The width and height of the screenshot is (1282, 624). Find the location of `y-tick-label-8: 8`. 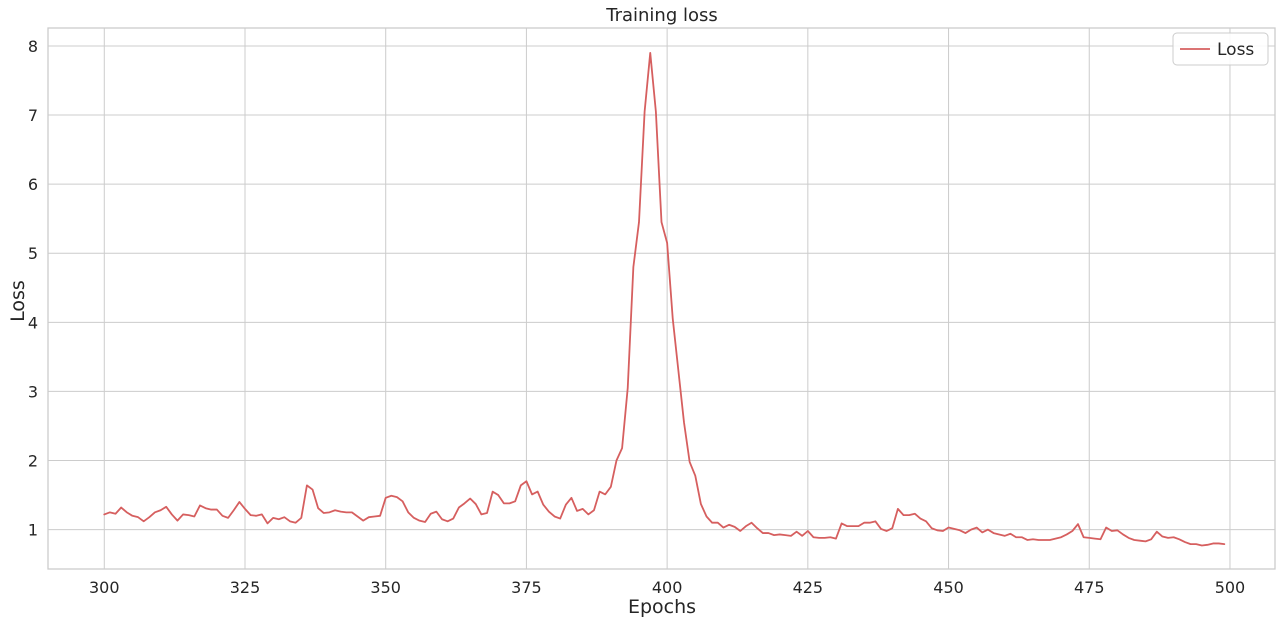

y-tick-label-8: 8 is located at coordinates (33, 46).